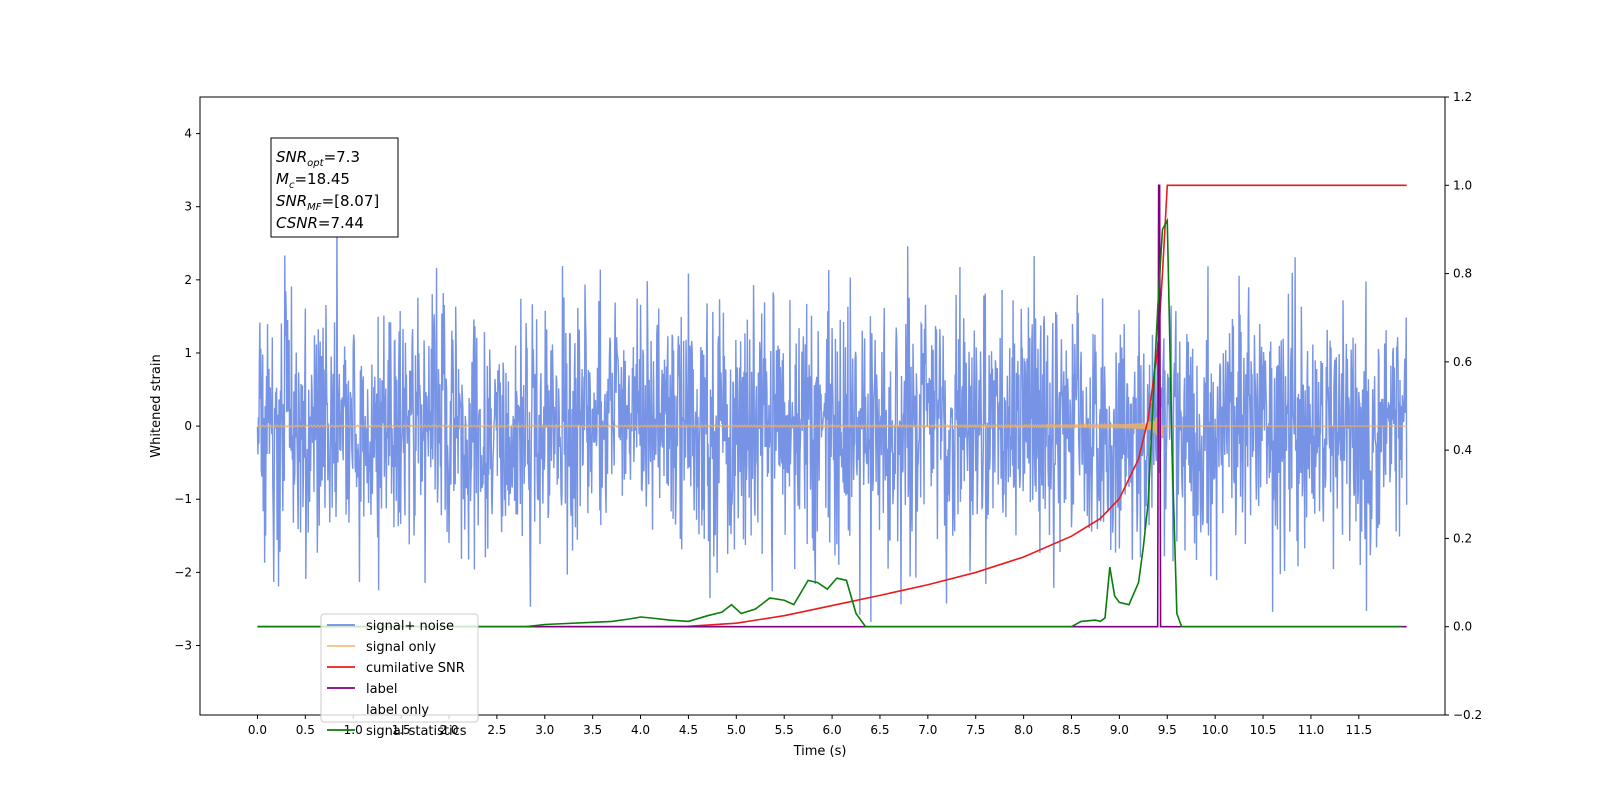 This screenshot has width=1600, height=800. What do you see at coordinates (415, 668) in the screenshot?
I see `legend-label: cumilative SNR` at bounding box center [415, 668].